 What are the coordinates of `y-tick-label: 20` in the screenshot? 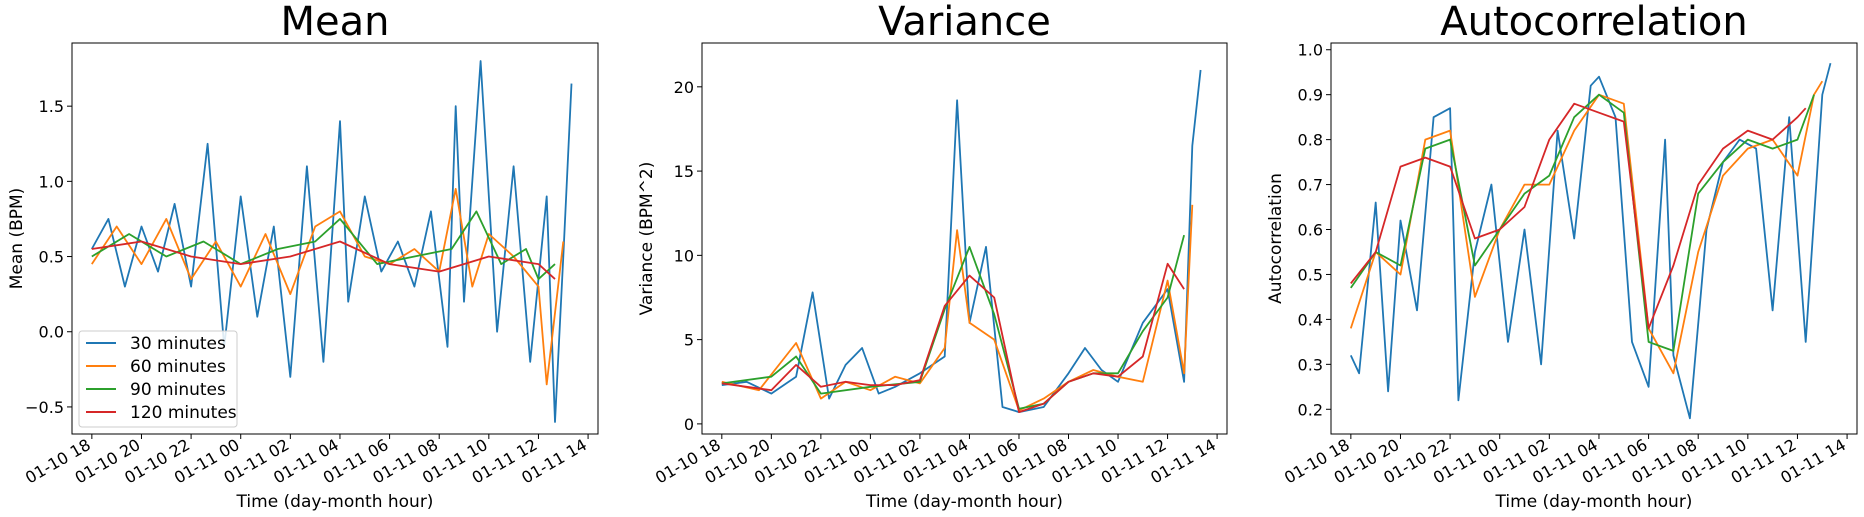 It's located at (684, 87).